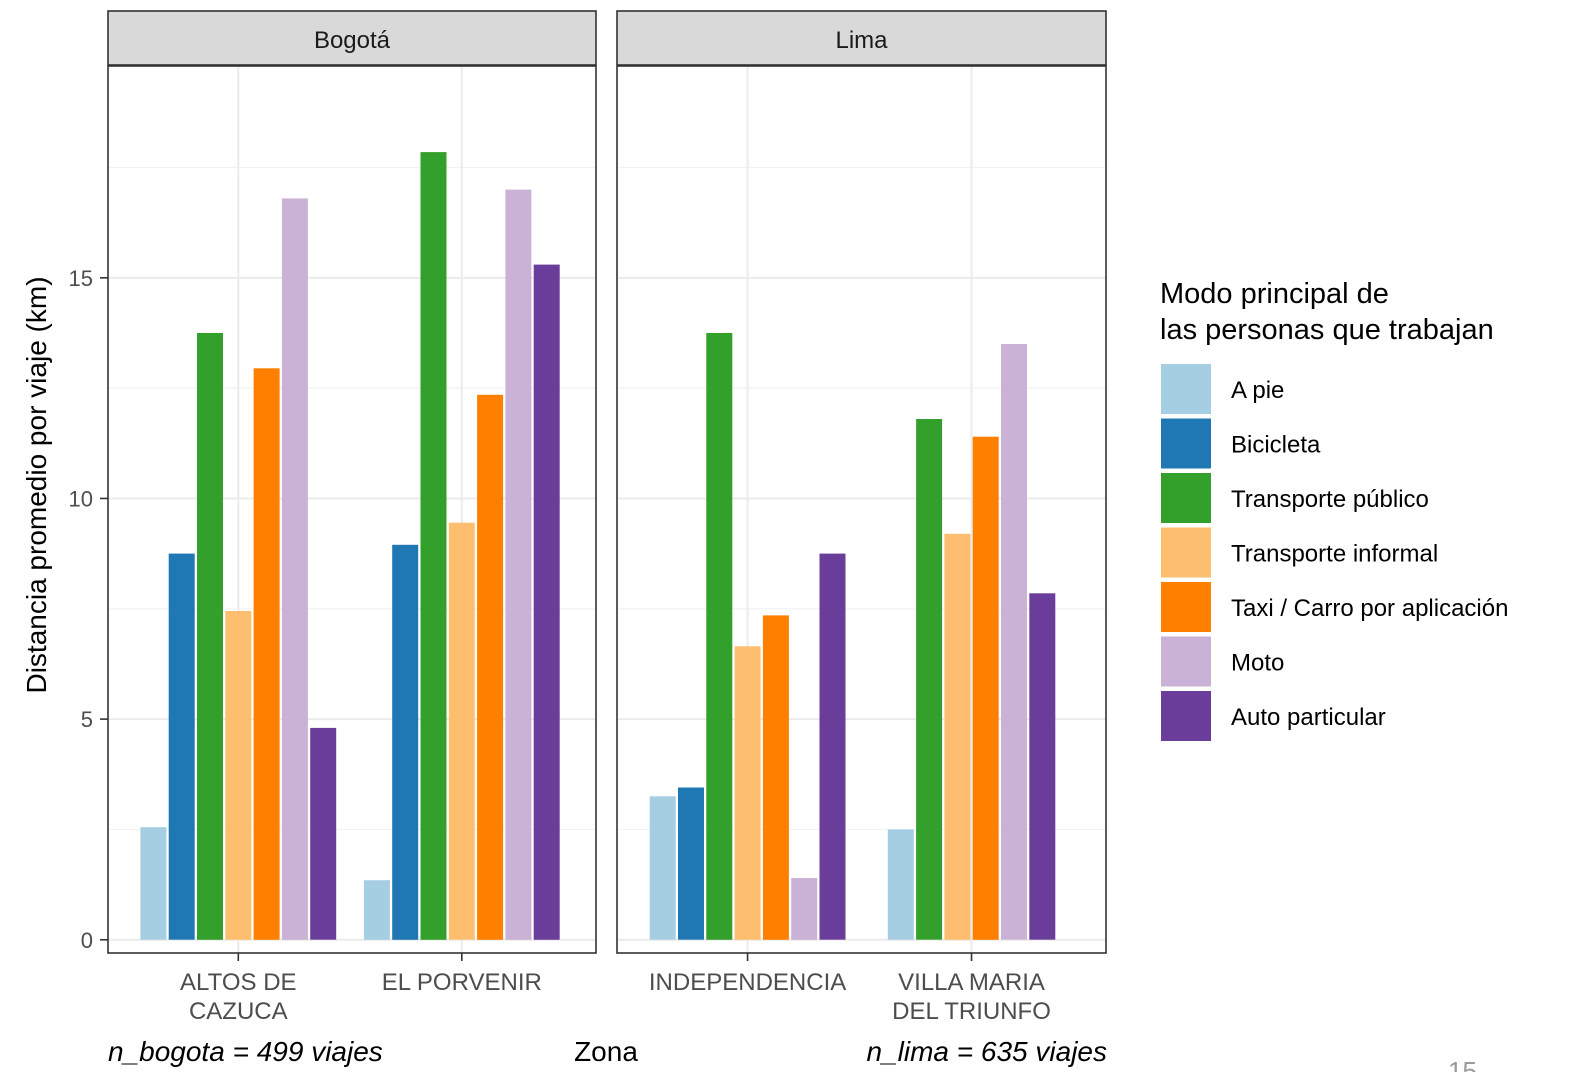  What do you see at coordinates (1186, 443) in the screenshot?
I see `legend-key-bicicleta` at bounding box center [1186, 443].